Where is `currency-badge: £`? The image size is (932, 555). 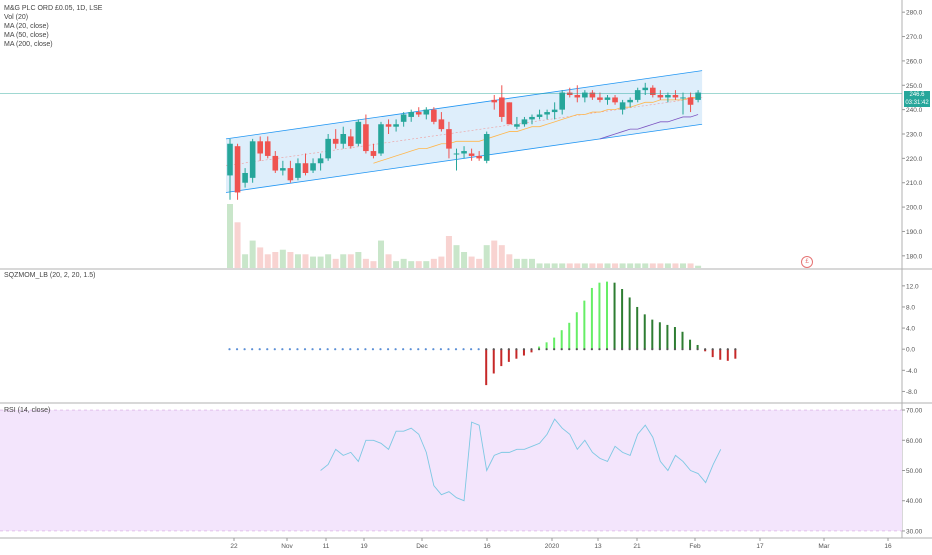 currency-badge: £ is located at coordinates (807, 262).